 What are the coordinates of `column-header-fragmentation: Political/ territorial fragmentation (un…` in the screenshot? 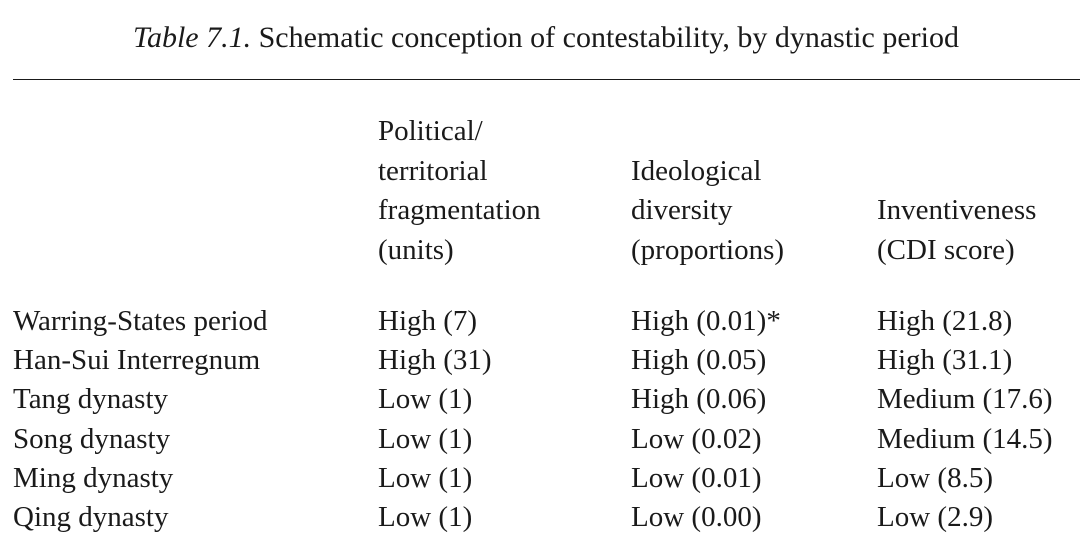 It's located at (459, 190).